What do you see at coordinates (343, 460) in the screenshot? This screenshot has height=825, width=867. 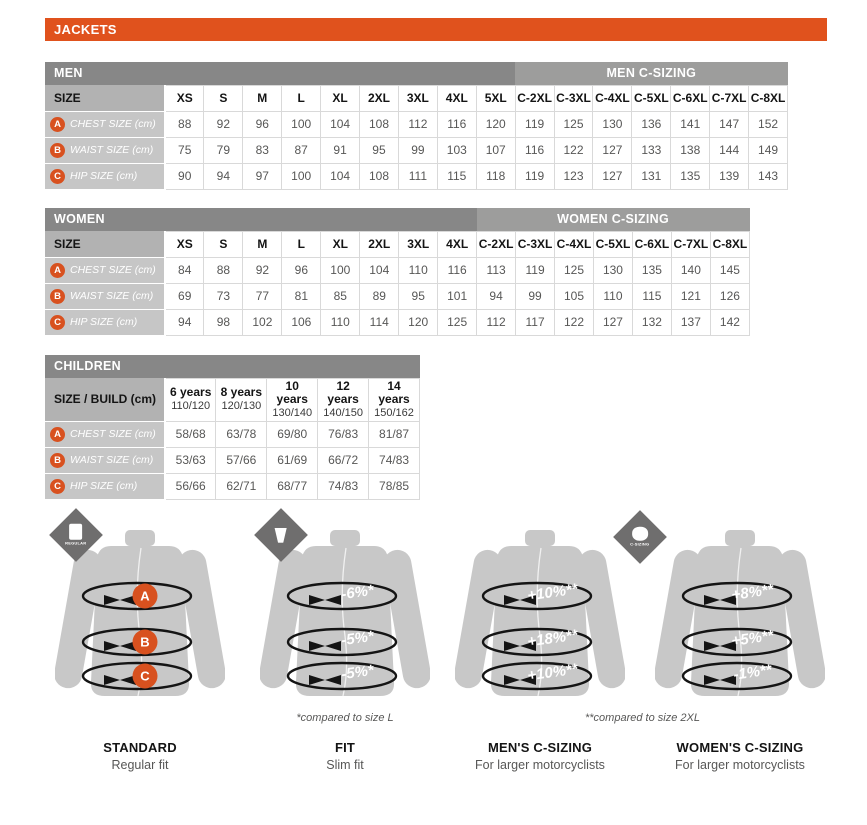 I see `value-cell: 66/72` at bounding box center [343, 460].